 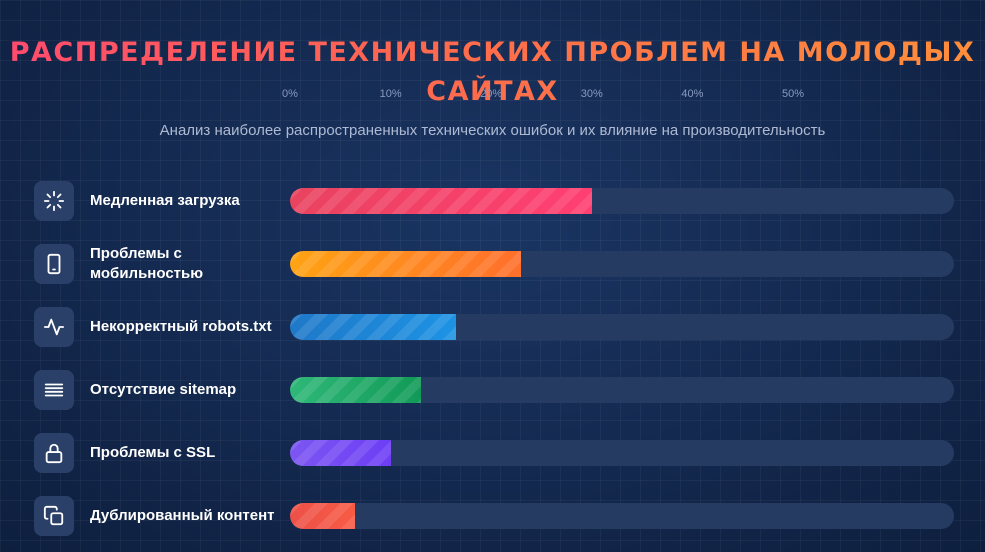 What do you see at coordinates (290, 94) in the screenshot?
I see `x-tick-label: 0%` at bounding box center [290, 94].